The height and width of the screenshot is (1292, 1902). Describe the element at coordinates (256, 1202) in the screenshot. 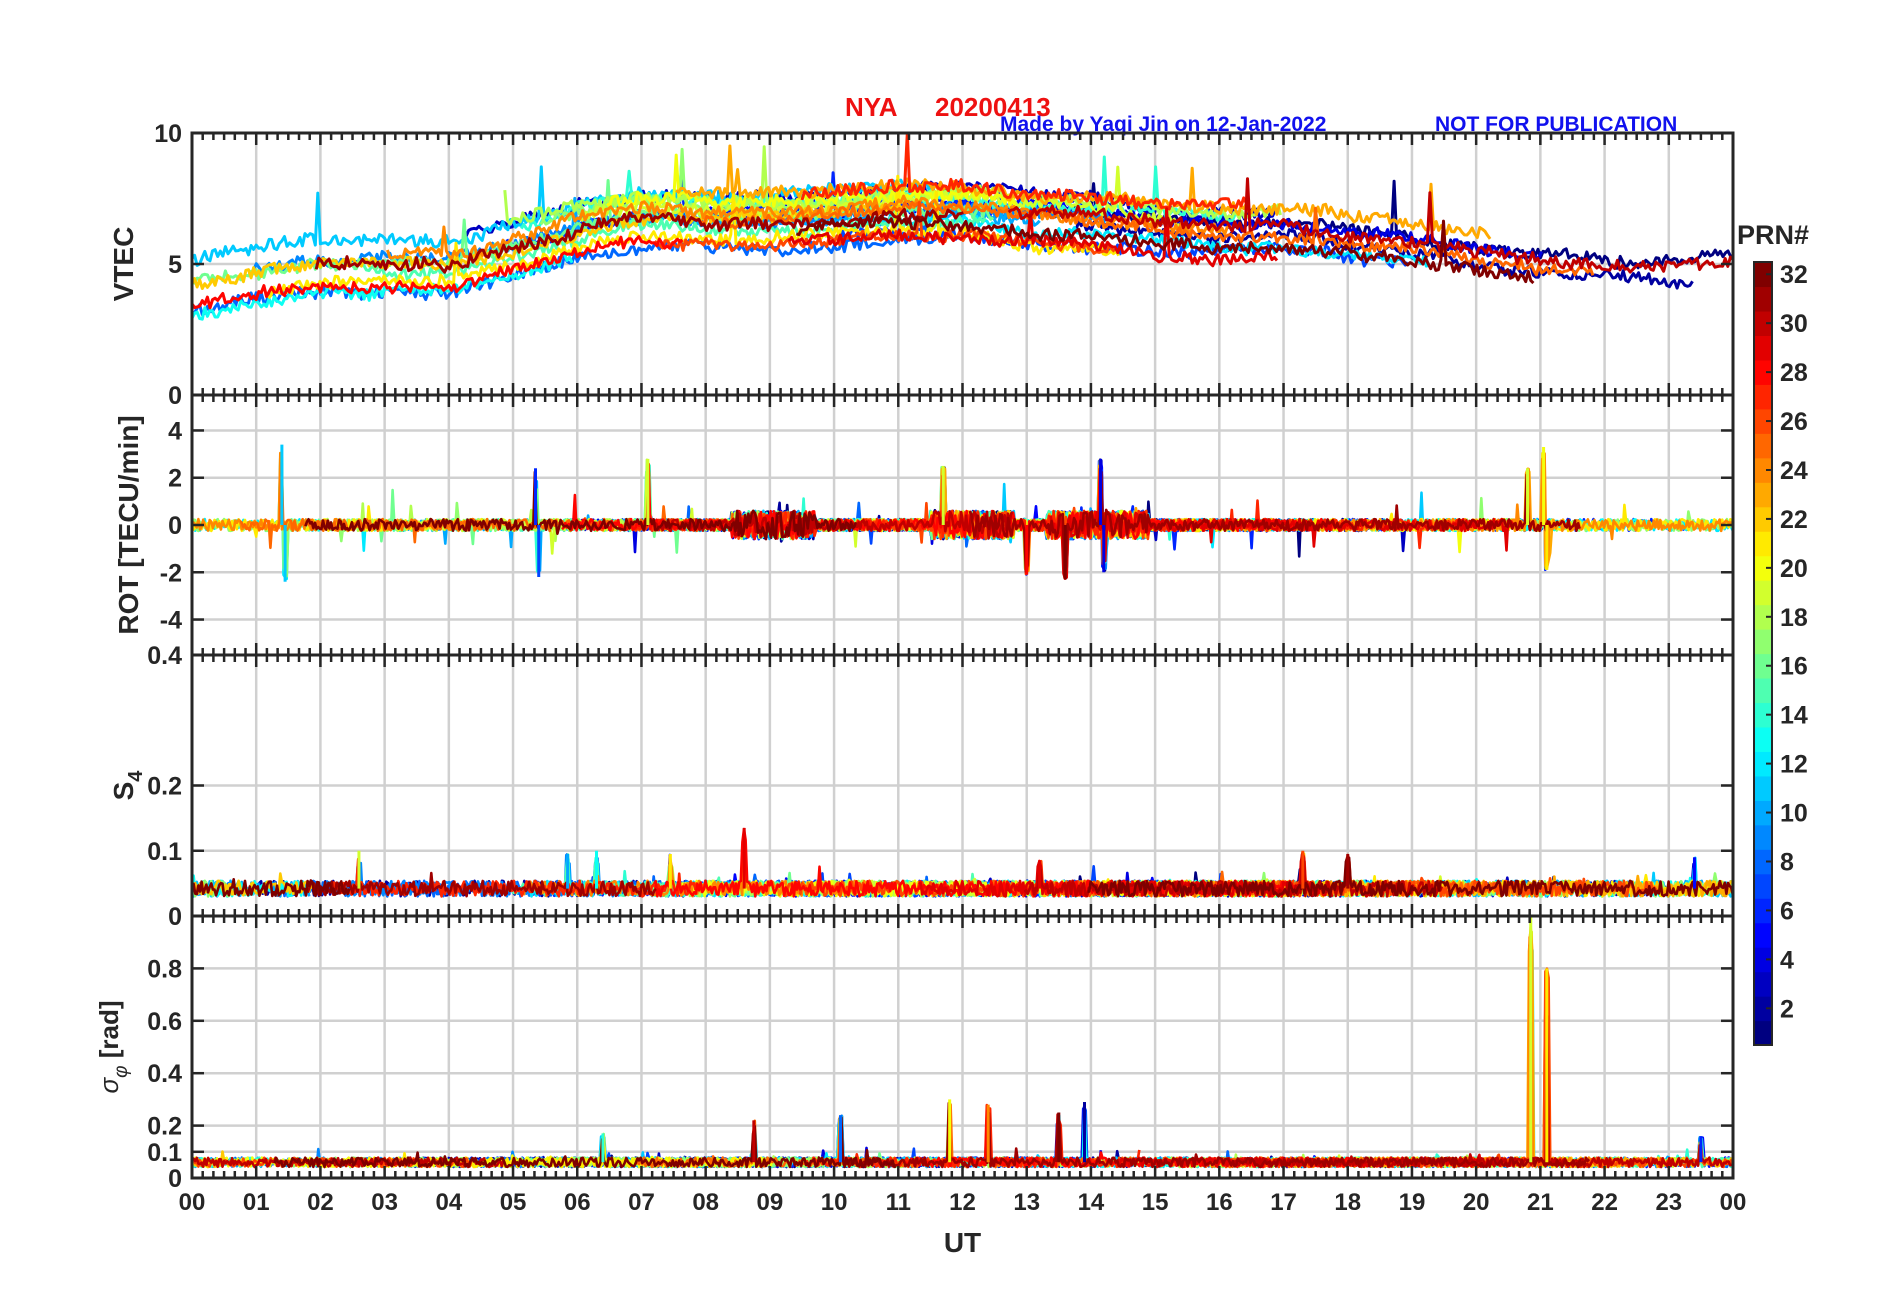

I see `x-tick-label: 01` at that location.